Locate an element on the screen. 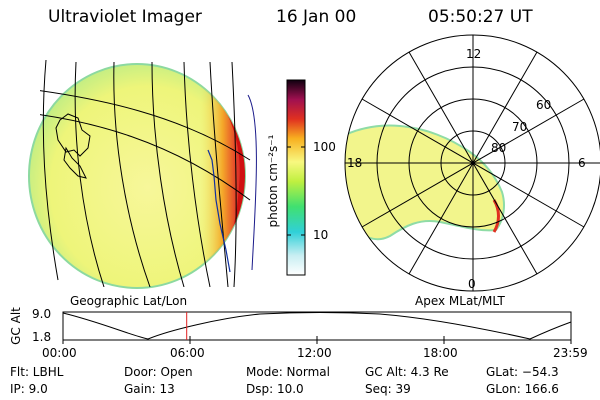  altitude-curve is located at coordinates (317, 326).